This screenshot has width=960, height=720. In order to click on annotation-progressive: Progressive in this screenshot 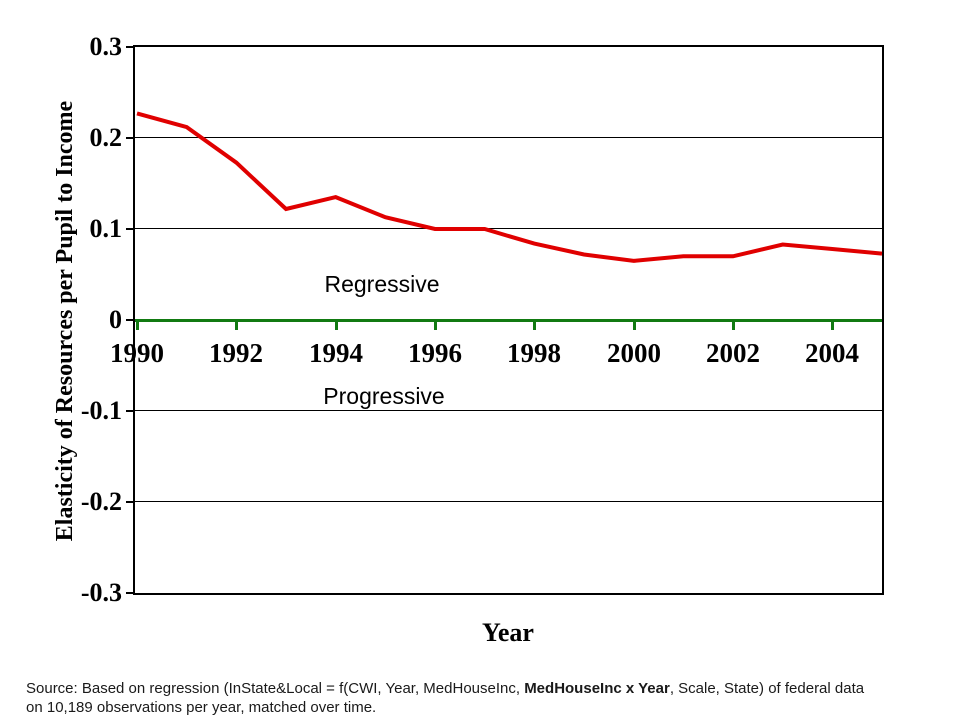, I will do `click(384, 396)`.